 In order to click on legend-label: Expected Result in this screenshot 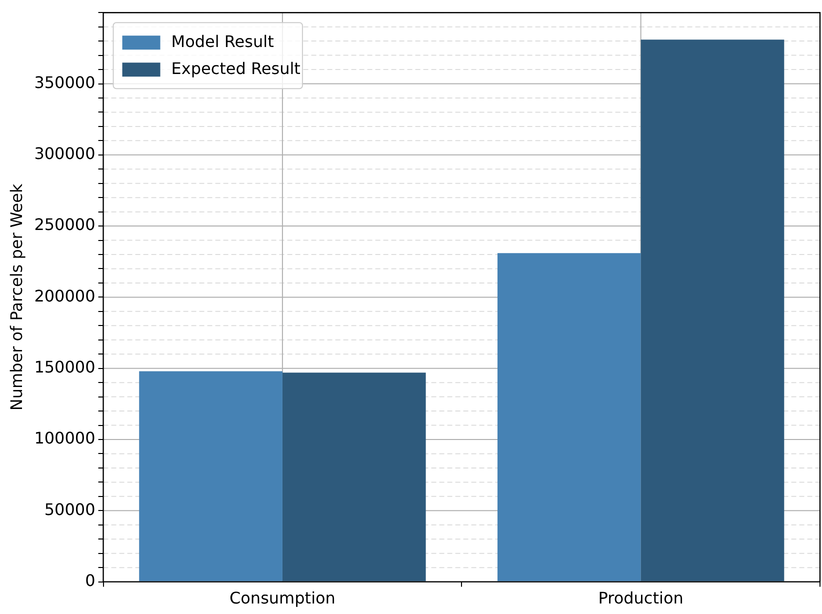, I will do `click(235, 68)`.